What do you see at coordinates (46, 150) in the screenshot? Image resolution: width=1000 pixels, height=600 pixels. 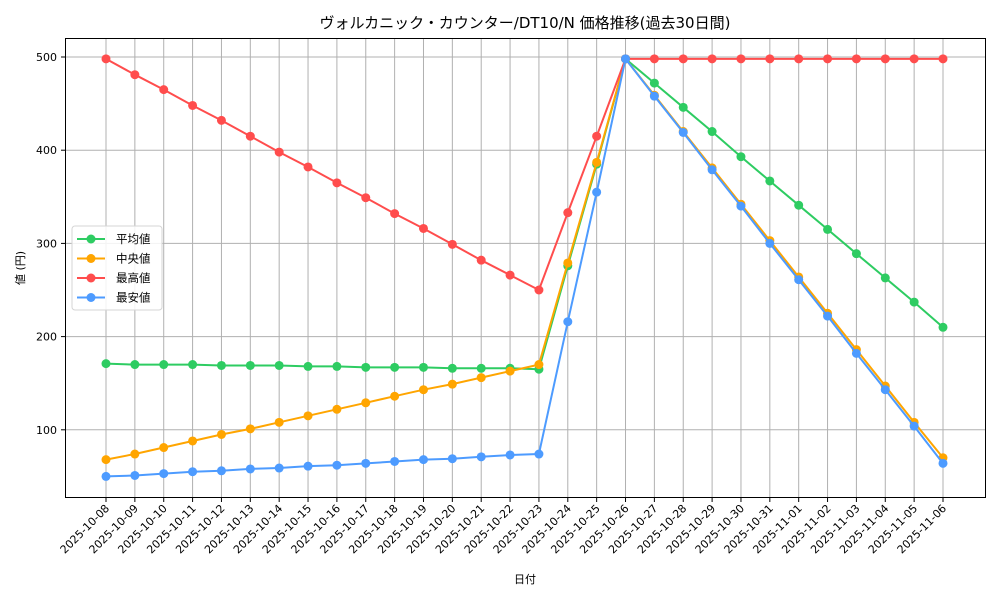 I see `y-tick-label: 400` at bounding box center [46, 150].